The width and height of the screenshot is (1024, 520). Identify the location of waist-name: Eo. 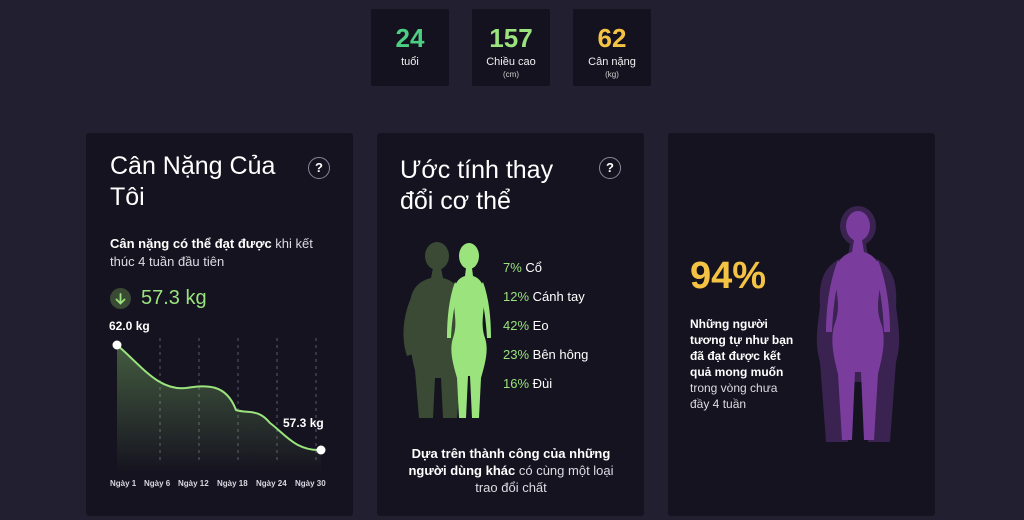
(540, 325).